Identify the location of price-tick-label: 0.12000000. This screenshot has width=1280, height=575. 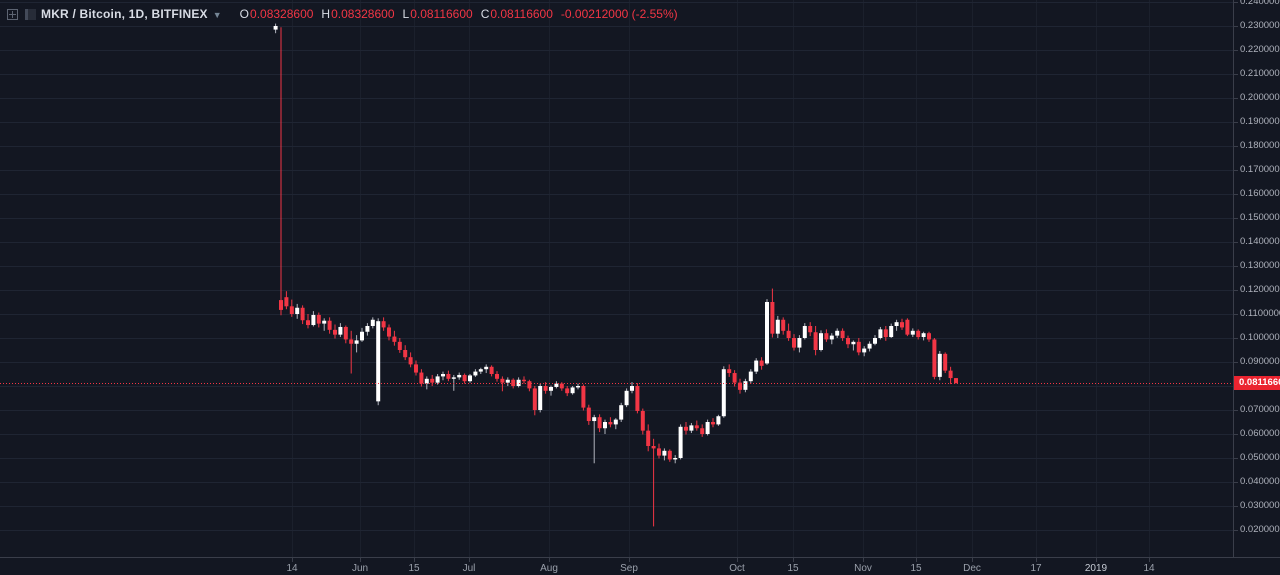
(1260, 289).